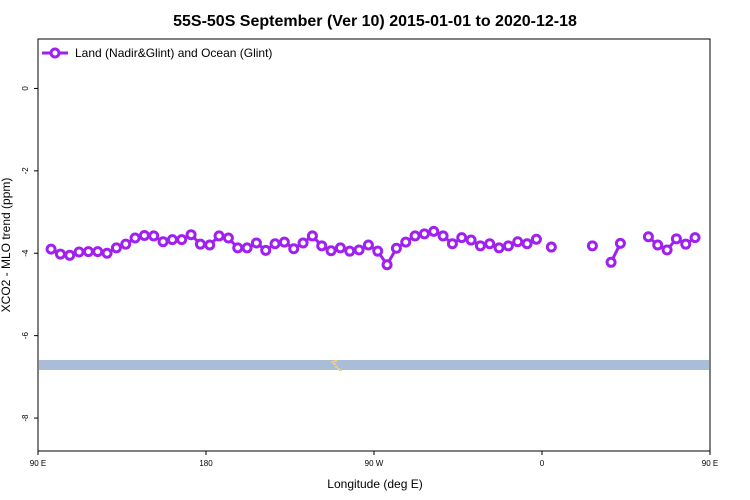 Image resolution: width=750 pixels, height=500 pixels. I want to click on y-tick-label: 0, so click(25, 88).